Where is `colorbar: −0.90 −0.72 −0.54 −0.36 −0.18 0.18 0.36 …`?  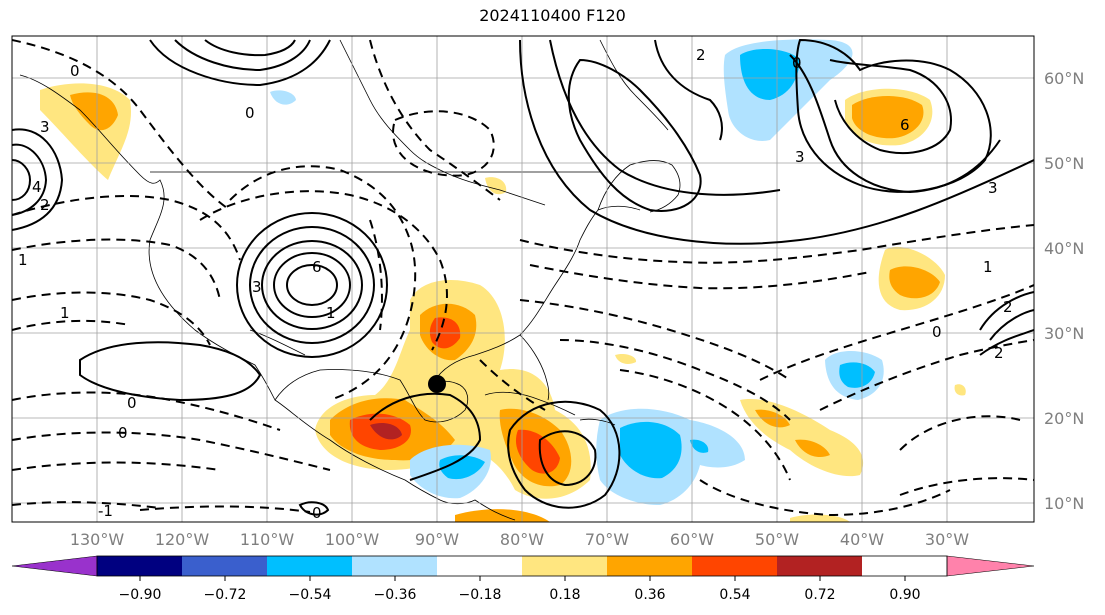
colorbar: −0.90 −0.72 −0.54 −0.36 −0.18 0.18 0.36 … is located at coordinates (523, 579).